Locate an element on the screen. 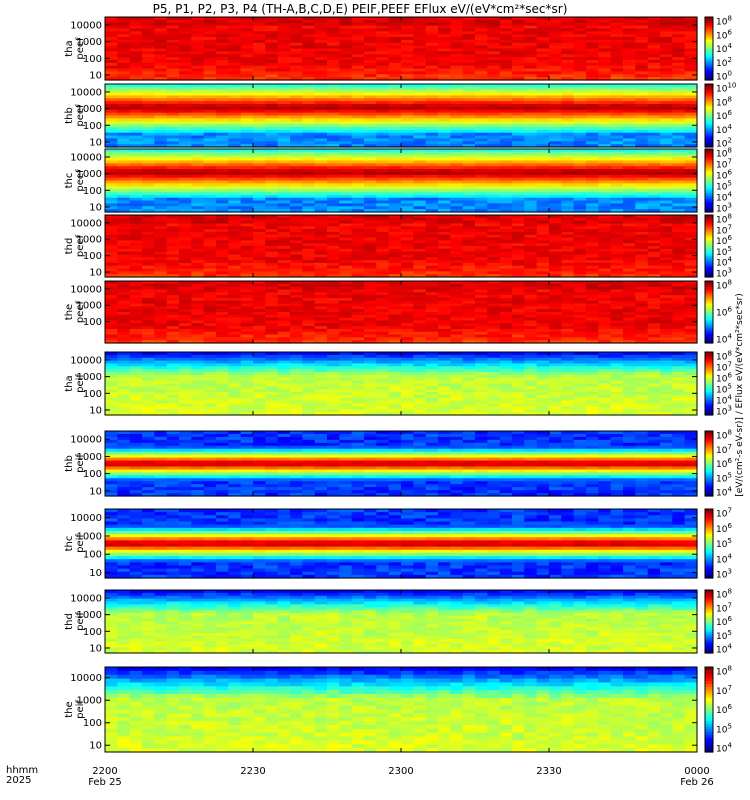  colorbar-tick-label: 10⁷ is located at coordinates (724, 229).